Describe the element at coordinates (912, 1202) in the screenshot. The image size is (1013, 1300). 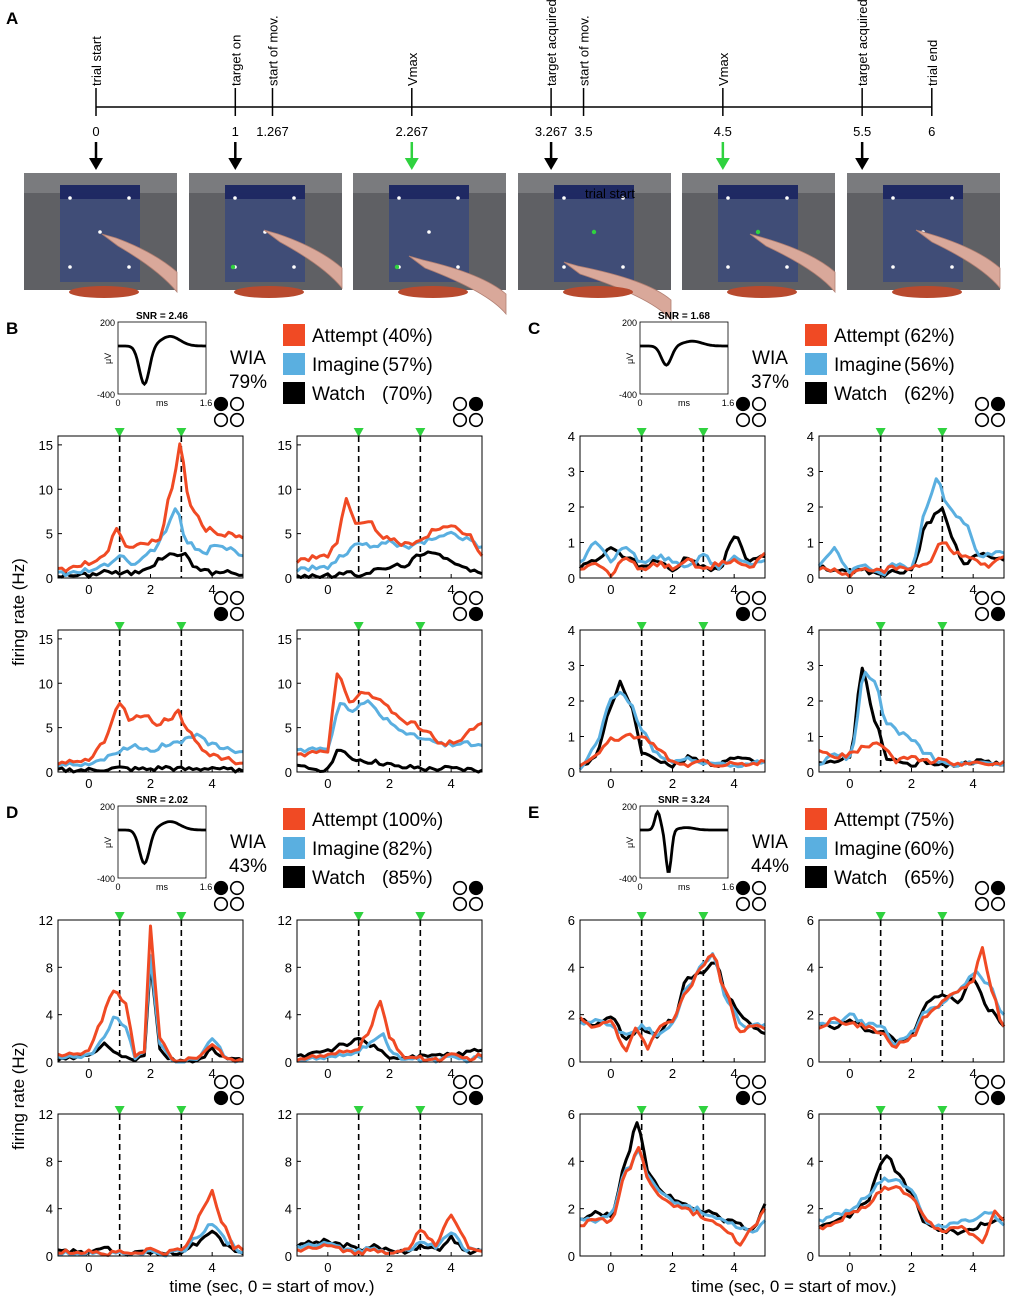
I see `trace-imagine` at that location.